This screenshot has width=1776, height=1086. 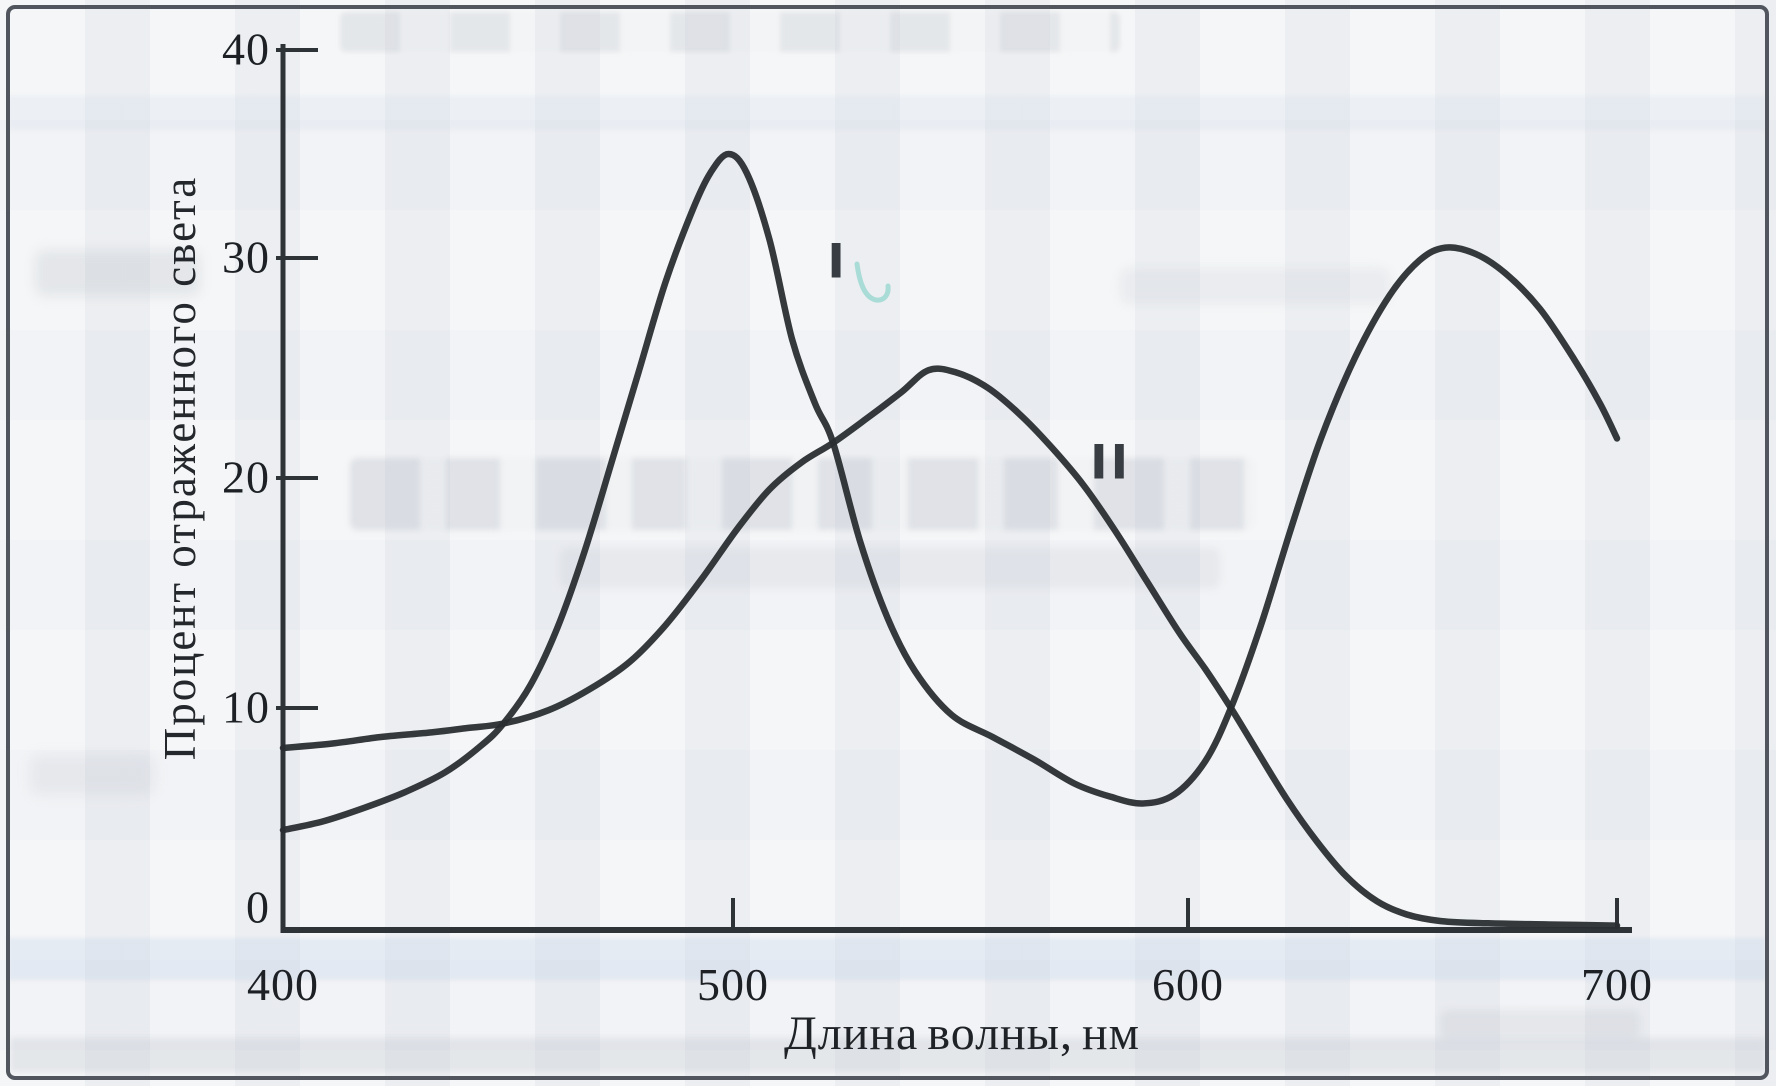 I want to click on curve-I-label: I, so click(x=837, y=262).